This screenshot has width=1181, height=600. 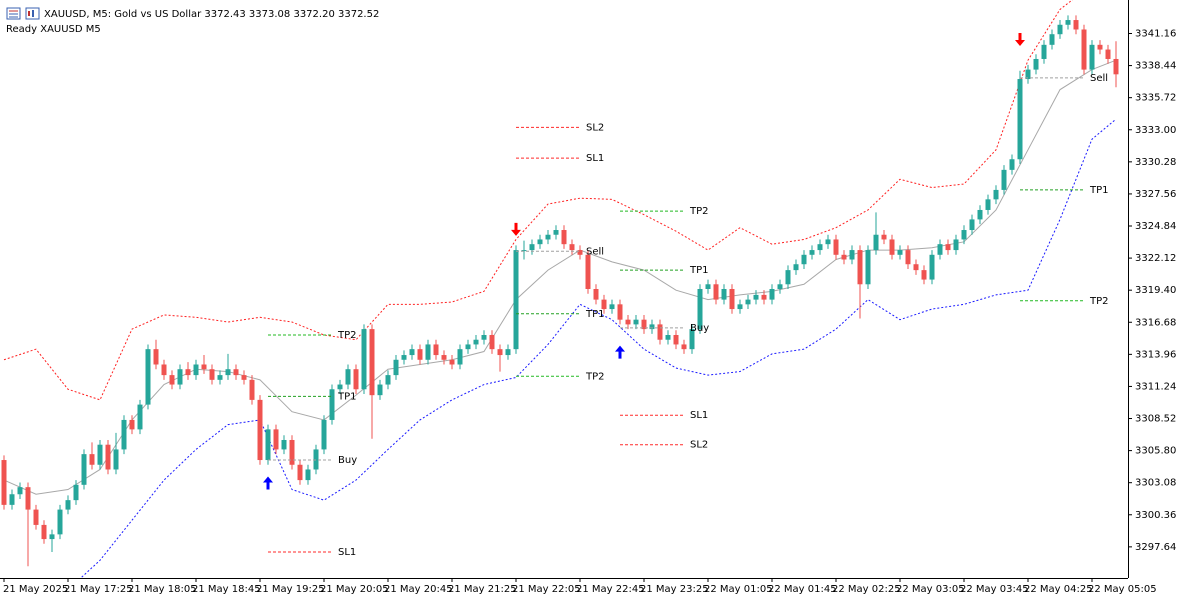 What do you see at coordinates (1155, 98) in the screenshot?
I see `y-tick-label: 3335.72` at bounding box center [1155, 98].